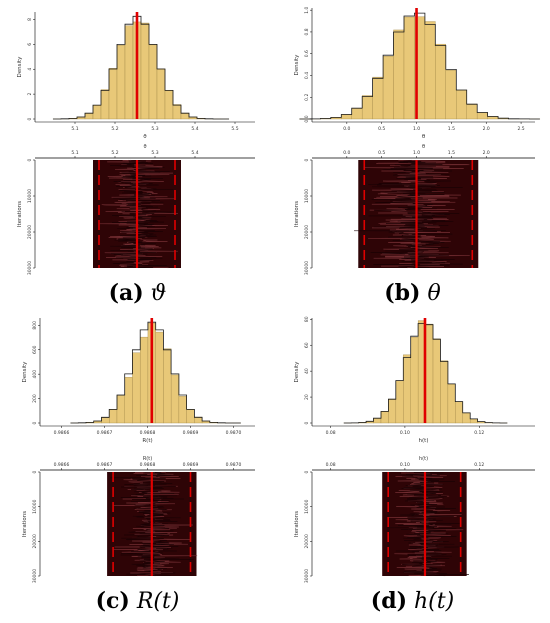 The height and width of the screenshot is (623, 550). What do you see at coordinates (158, 601) in the screenshot?
I see `caption-c-symbol: R(t)` at bounding box center [158, 601].